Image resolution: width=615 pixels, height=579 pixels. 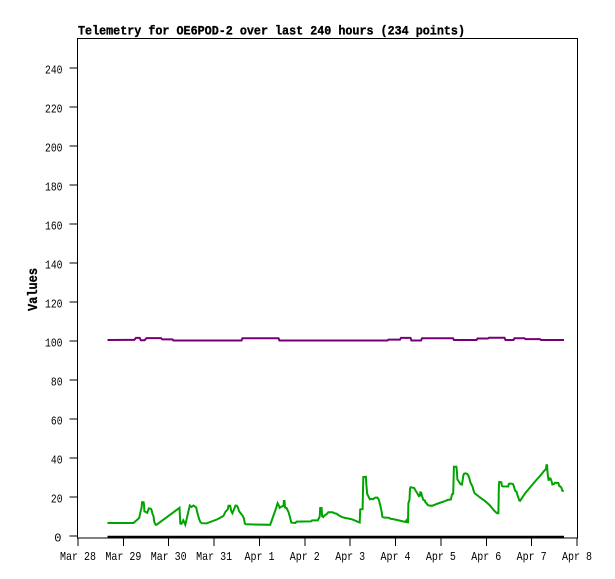 What do you see at coordinates (57, 383) in the screenshot?
I see `svg-text: 80` at bounding box center [57, 383].